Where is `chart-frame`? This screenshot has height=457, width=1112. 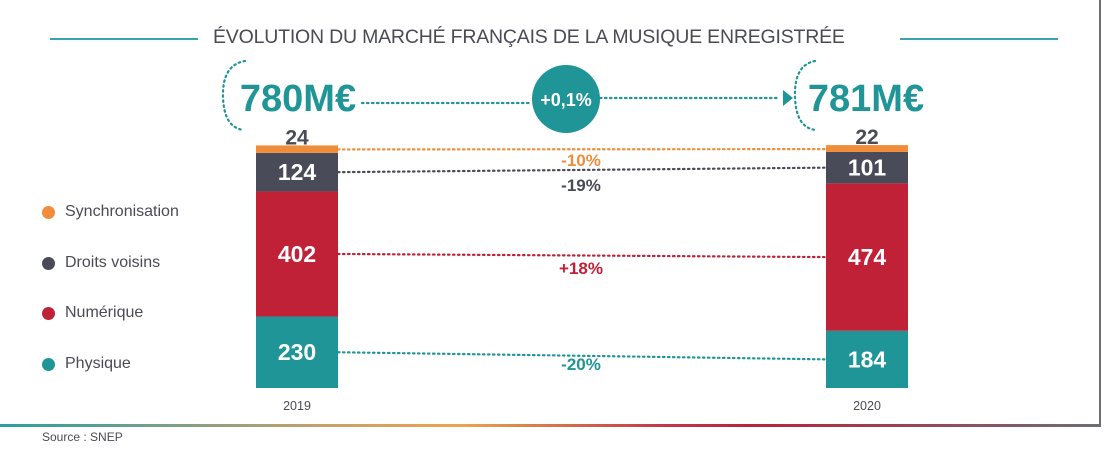
chart-frame is located at coordinates (1100, 213).